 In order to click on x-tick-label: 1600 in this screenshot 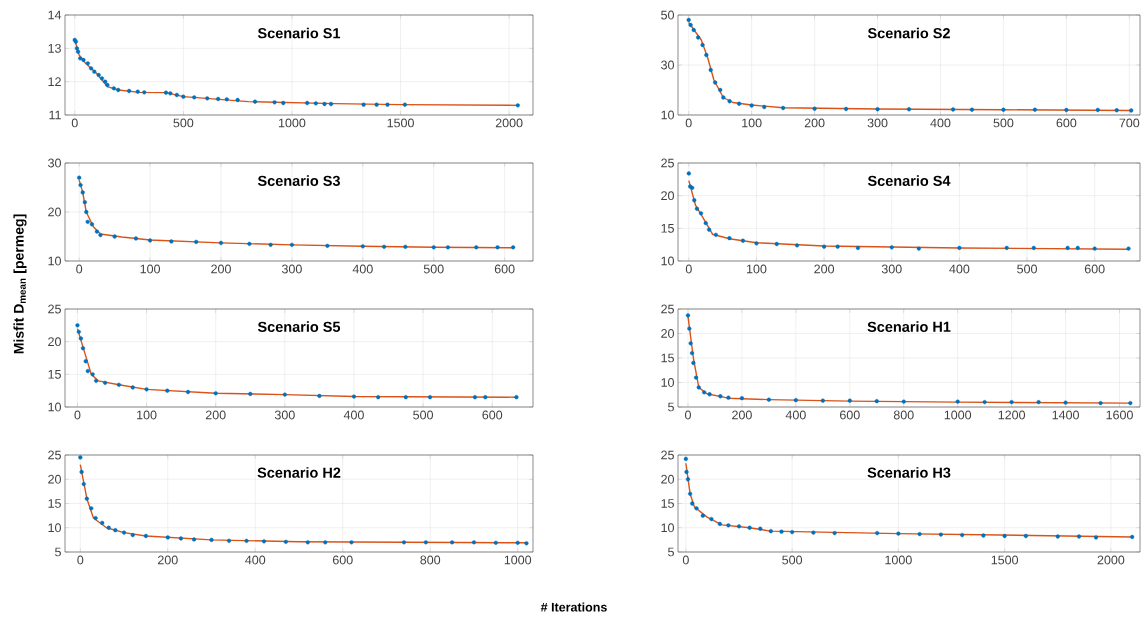, I will do `click(1119, 415)`.